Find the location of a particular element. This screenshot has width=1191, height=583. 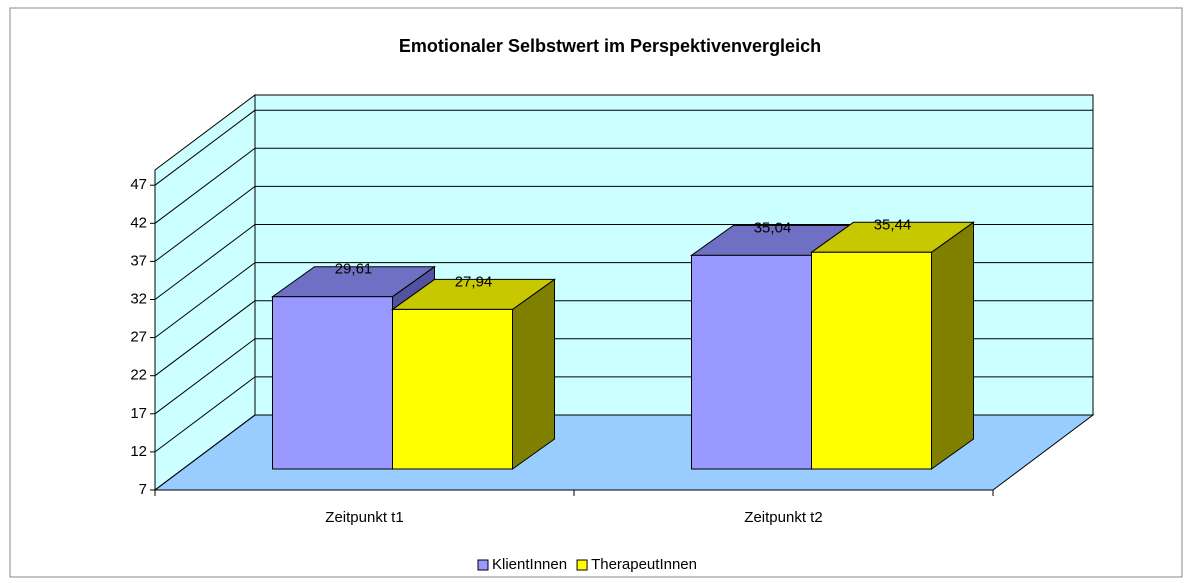

y-tick-label: 12 is located at coordinates (138, 451).